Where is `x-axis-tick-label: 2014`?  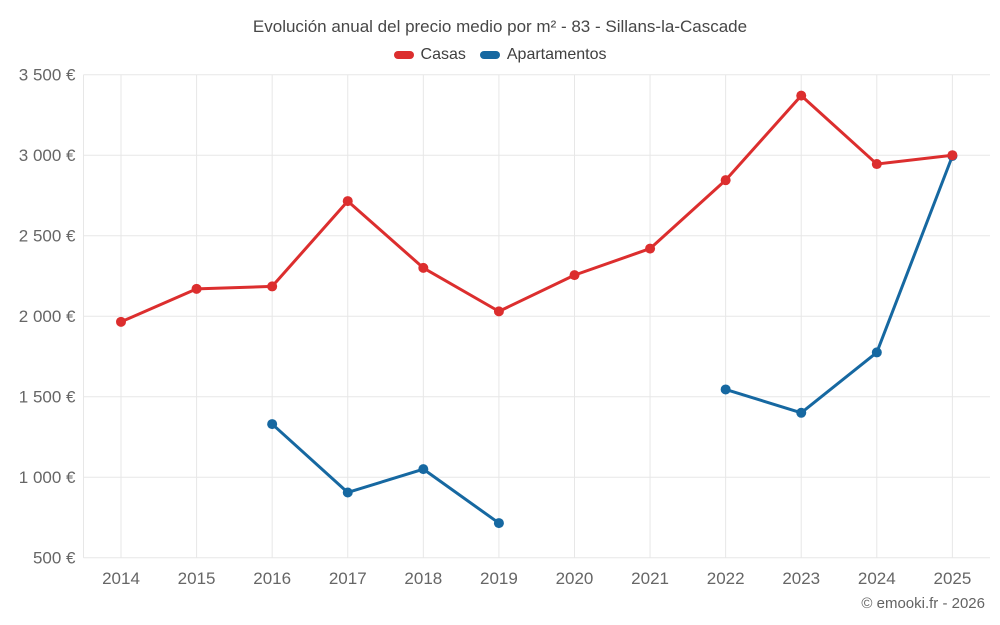 x-axis-tick-label: 2014 is located at coordinates (121, 578).